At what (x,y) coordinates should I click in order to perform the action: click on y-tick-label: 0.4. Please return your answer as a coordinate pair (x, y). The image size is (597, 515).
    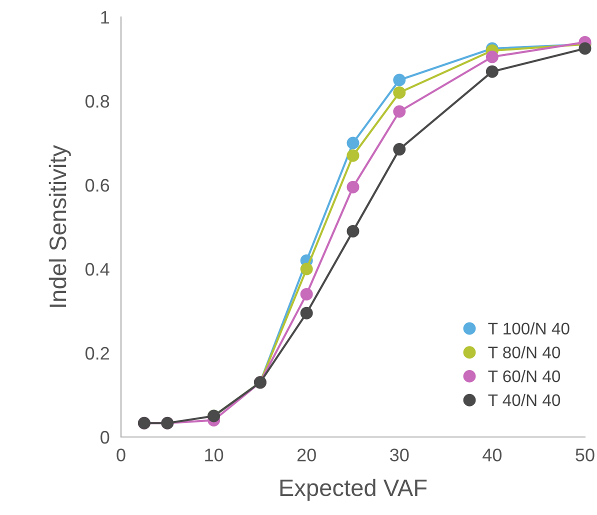
    Looking at the image, I should click on (97, 269).